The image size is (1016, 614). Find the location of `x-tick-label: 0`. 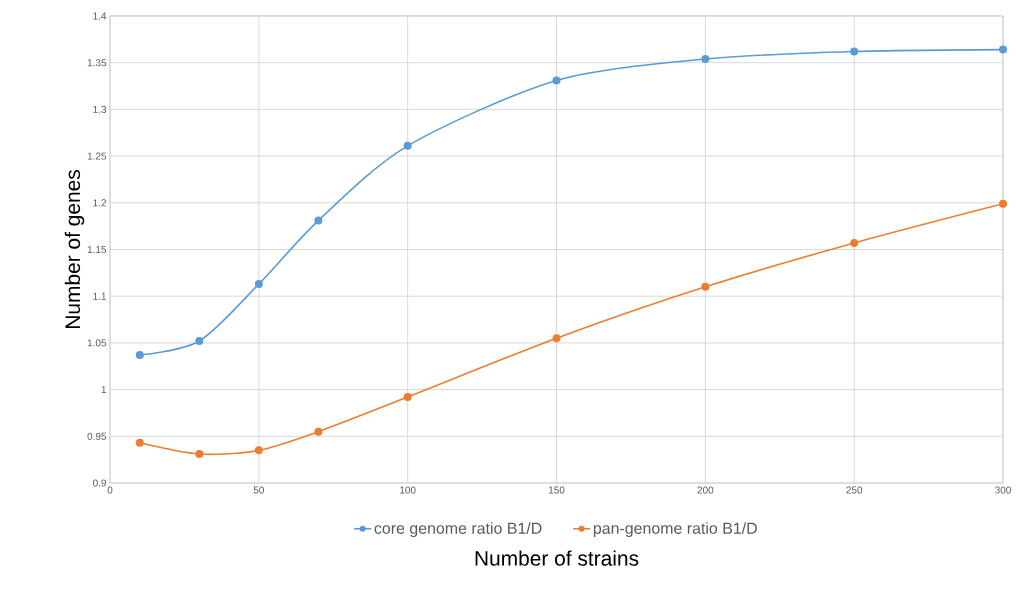

x-tick-label: 0 is located at coordinates (110, 490).